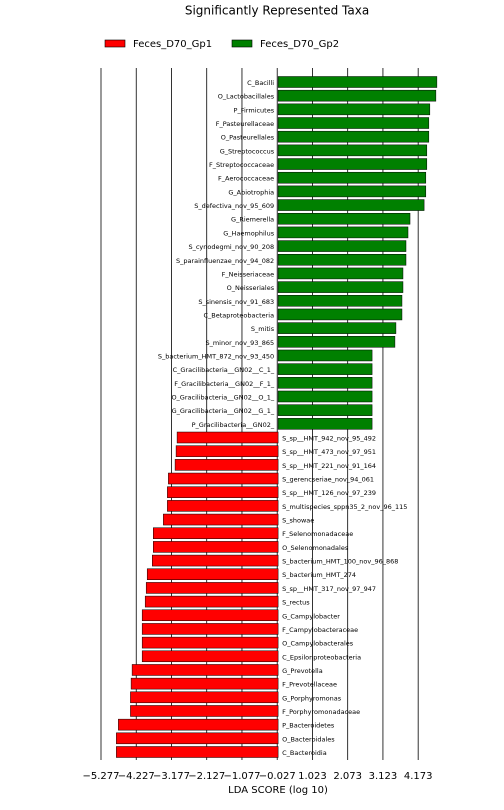  What do you see at coordinates (320, 630) in the screenshot?
I see `category-label: F_Campylobacteraceae` at bounding box center [320, 630].